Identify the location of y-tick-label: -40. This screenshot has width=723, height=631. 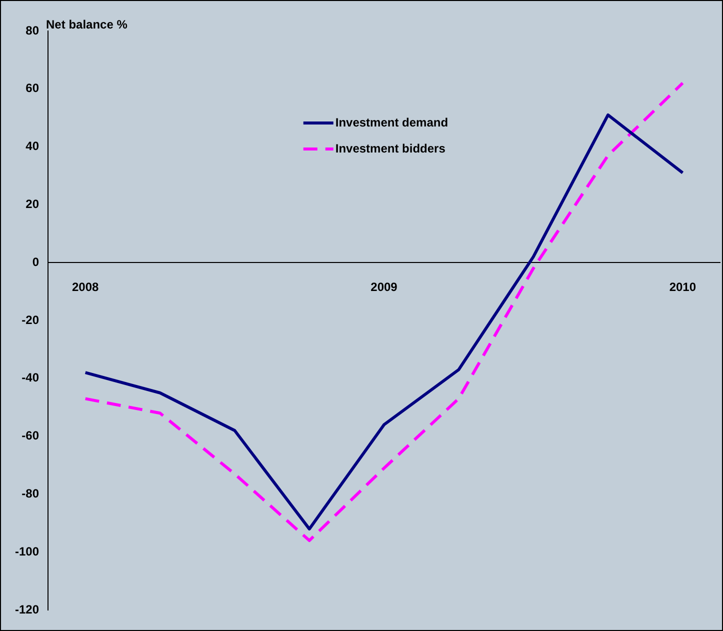
(31, 377).